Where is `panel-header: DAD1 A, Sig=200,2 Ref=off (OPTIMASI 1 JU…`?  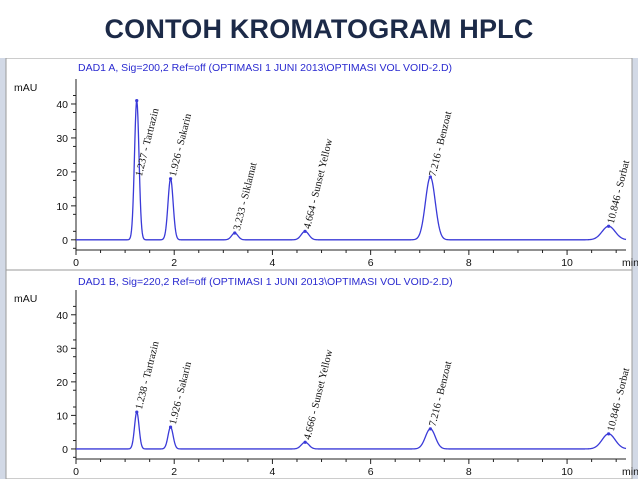 panel-header: DAD1 A, Sig=200,2 Ref=off (OPTIMASI 1 JU… is located at coordinates (265, 68).